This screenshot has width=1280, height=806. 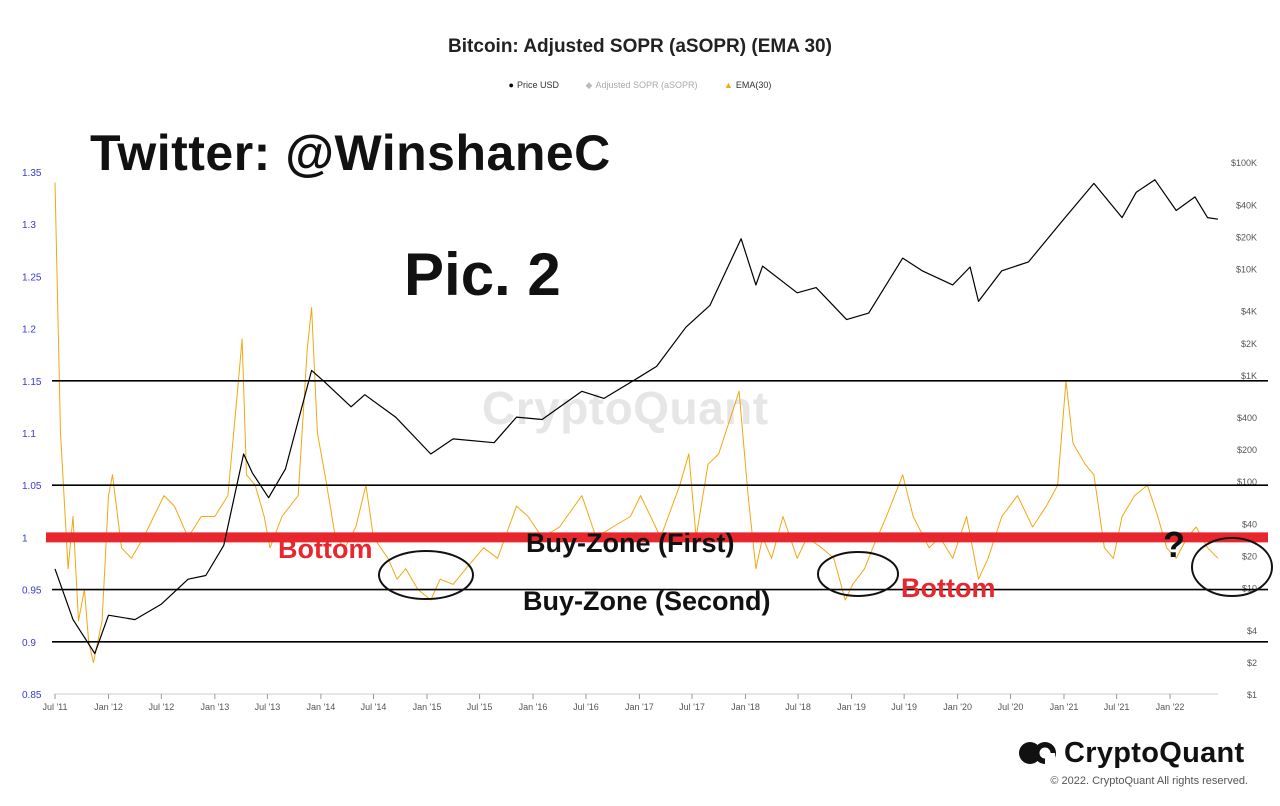 What do you see at coordinates (1249, 344) in the screenshot?
I see `right-axis-tick-label: $2K` at bounding box center [1249, 344].